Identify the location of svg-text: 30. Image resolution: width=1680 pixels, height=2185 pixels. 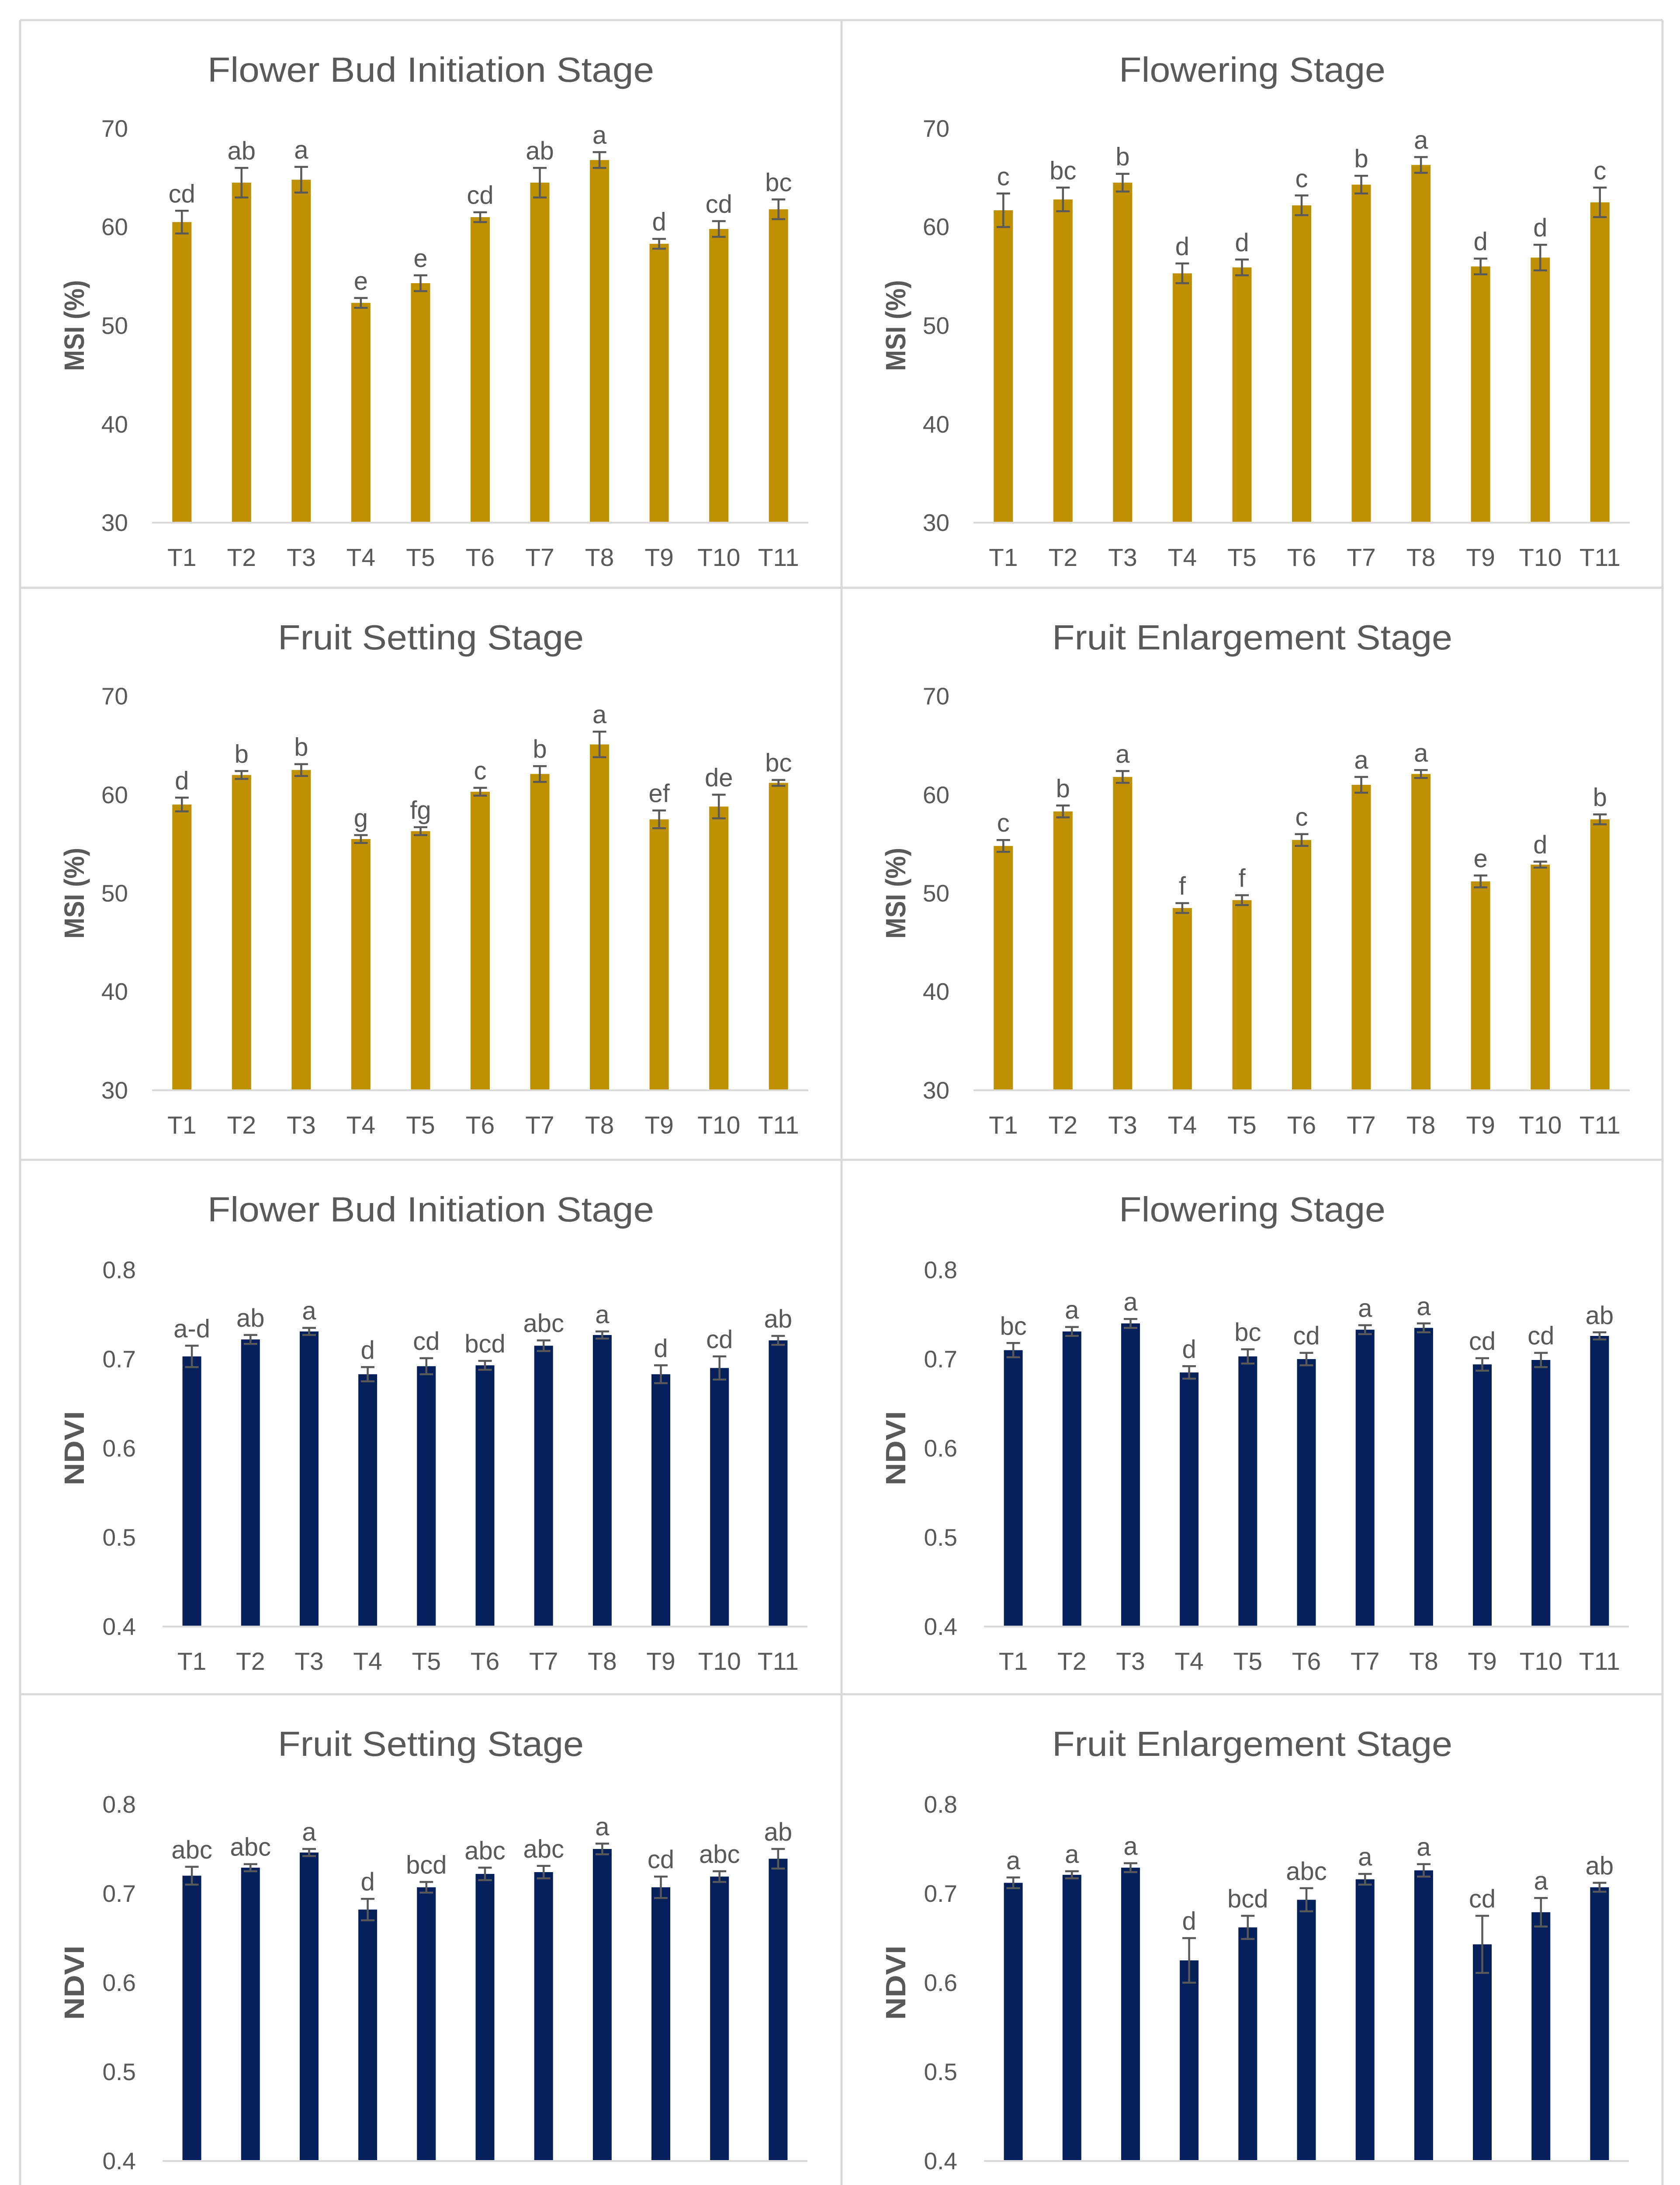
(936, 522).